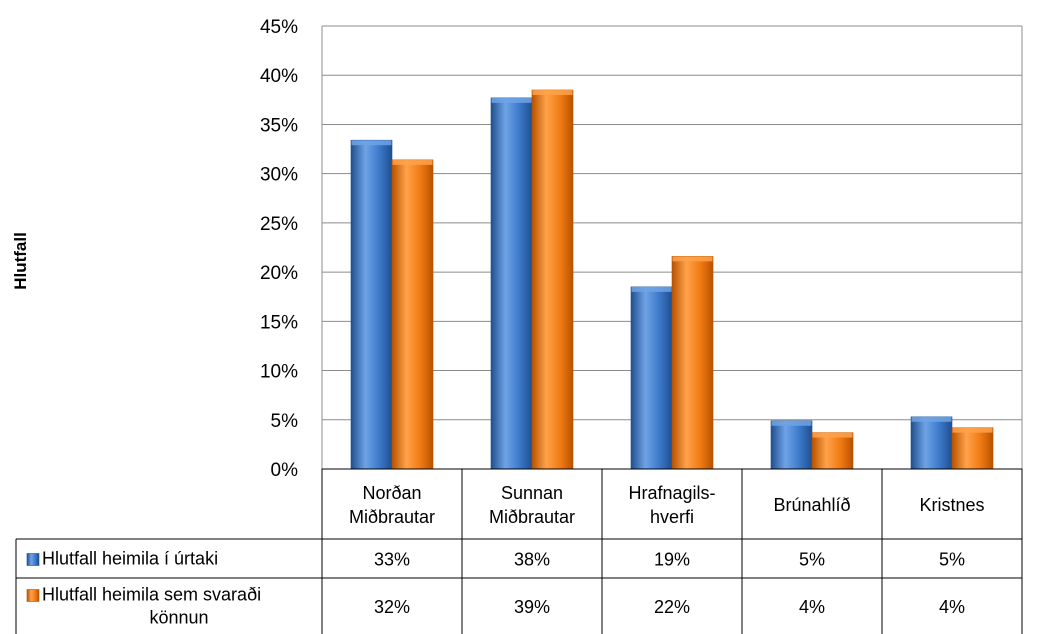 The image size is (1039, 634). Describe the element at coordinates (20, 261) in the screenshot. I see `y-axis-label: Hlutfall` at that location.